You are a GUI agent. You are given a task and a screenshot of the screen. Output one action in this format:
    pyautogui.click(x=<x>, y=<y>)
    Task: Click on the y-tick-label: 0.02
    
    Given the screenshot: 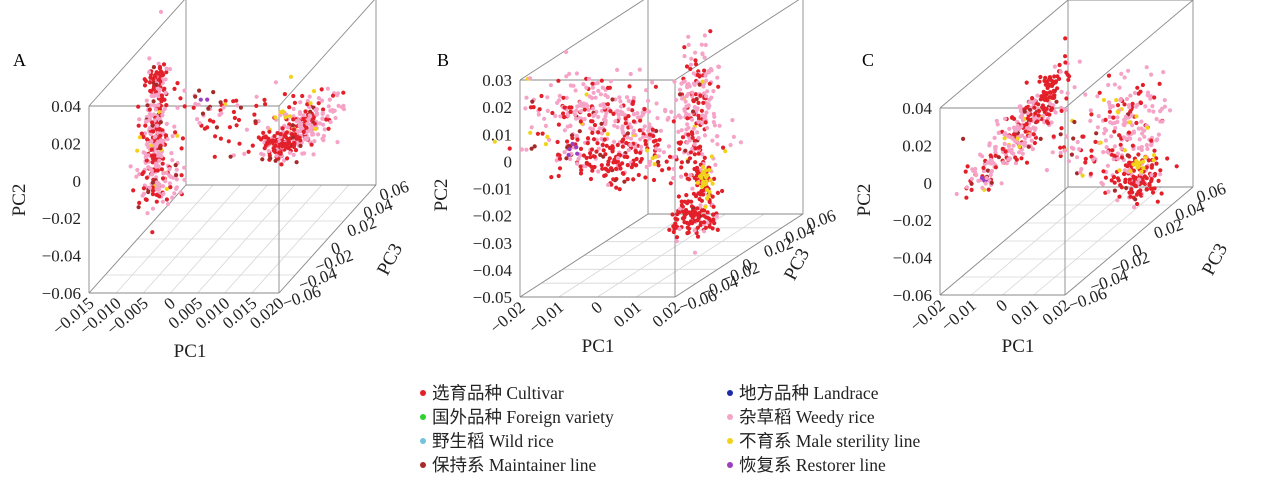 What is the action you would take?
    pyautogui.click(x=66, y=143)
    